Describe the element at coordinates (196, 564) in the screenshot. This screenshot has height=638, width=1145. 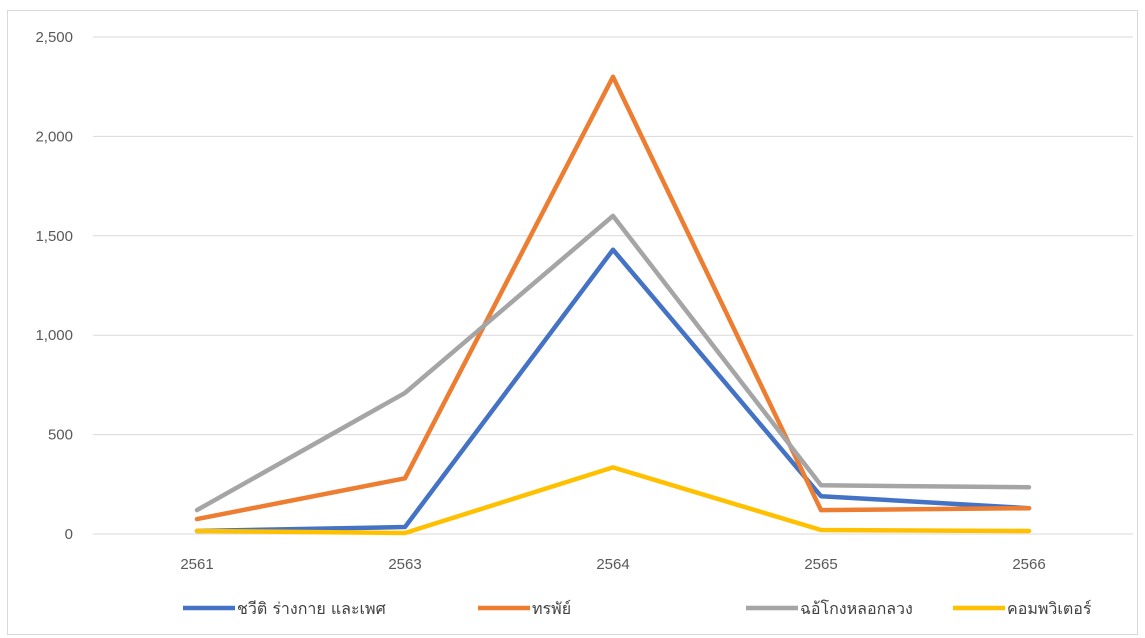
I see `x-tick-label: 2561` at that location.